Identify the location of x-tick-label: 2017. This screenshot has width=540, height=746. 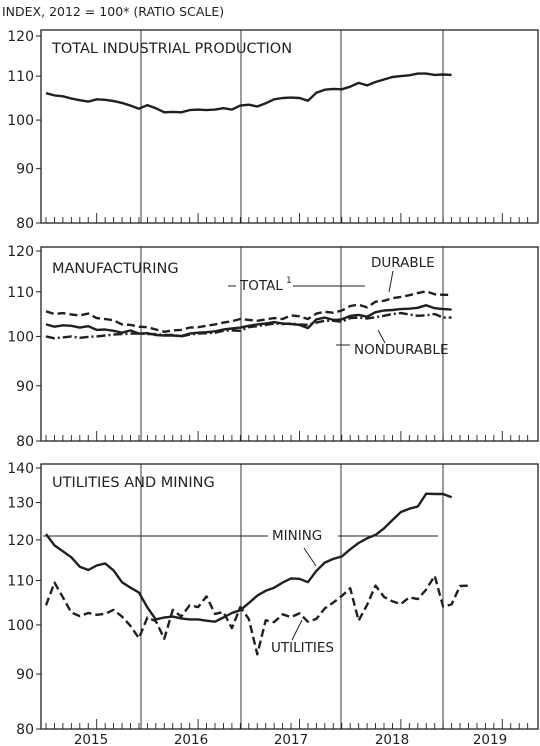
(291, 739).